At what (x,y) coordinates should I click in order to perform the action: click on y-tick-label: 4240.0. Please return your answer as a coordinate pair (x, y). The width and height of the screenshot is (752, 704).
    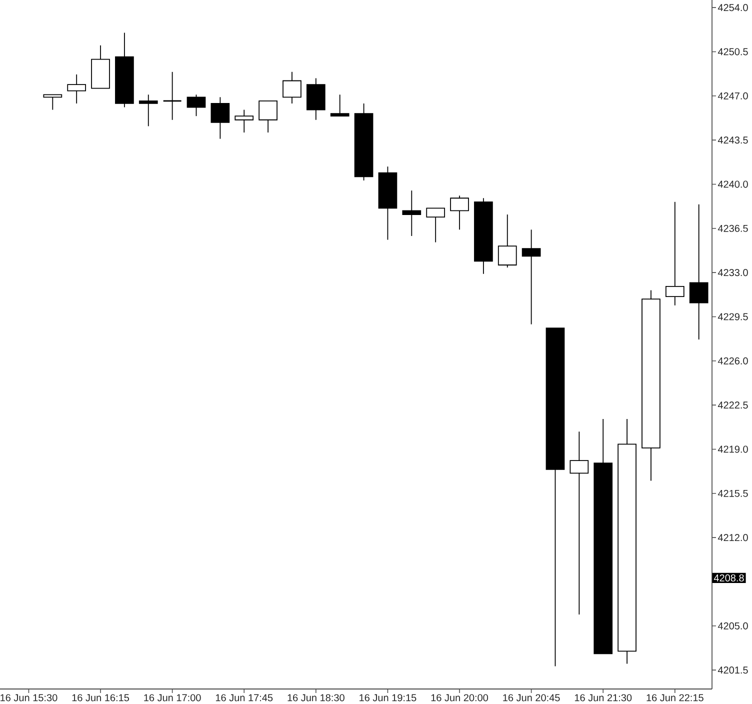
    Looking at the image, I should click on (733, 184).